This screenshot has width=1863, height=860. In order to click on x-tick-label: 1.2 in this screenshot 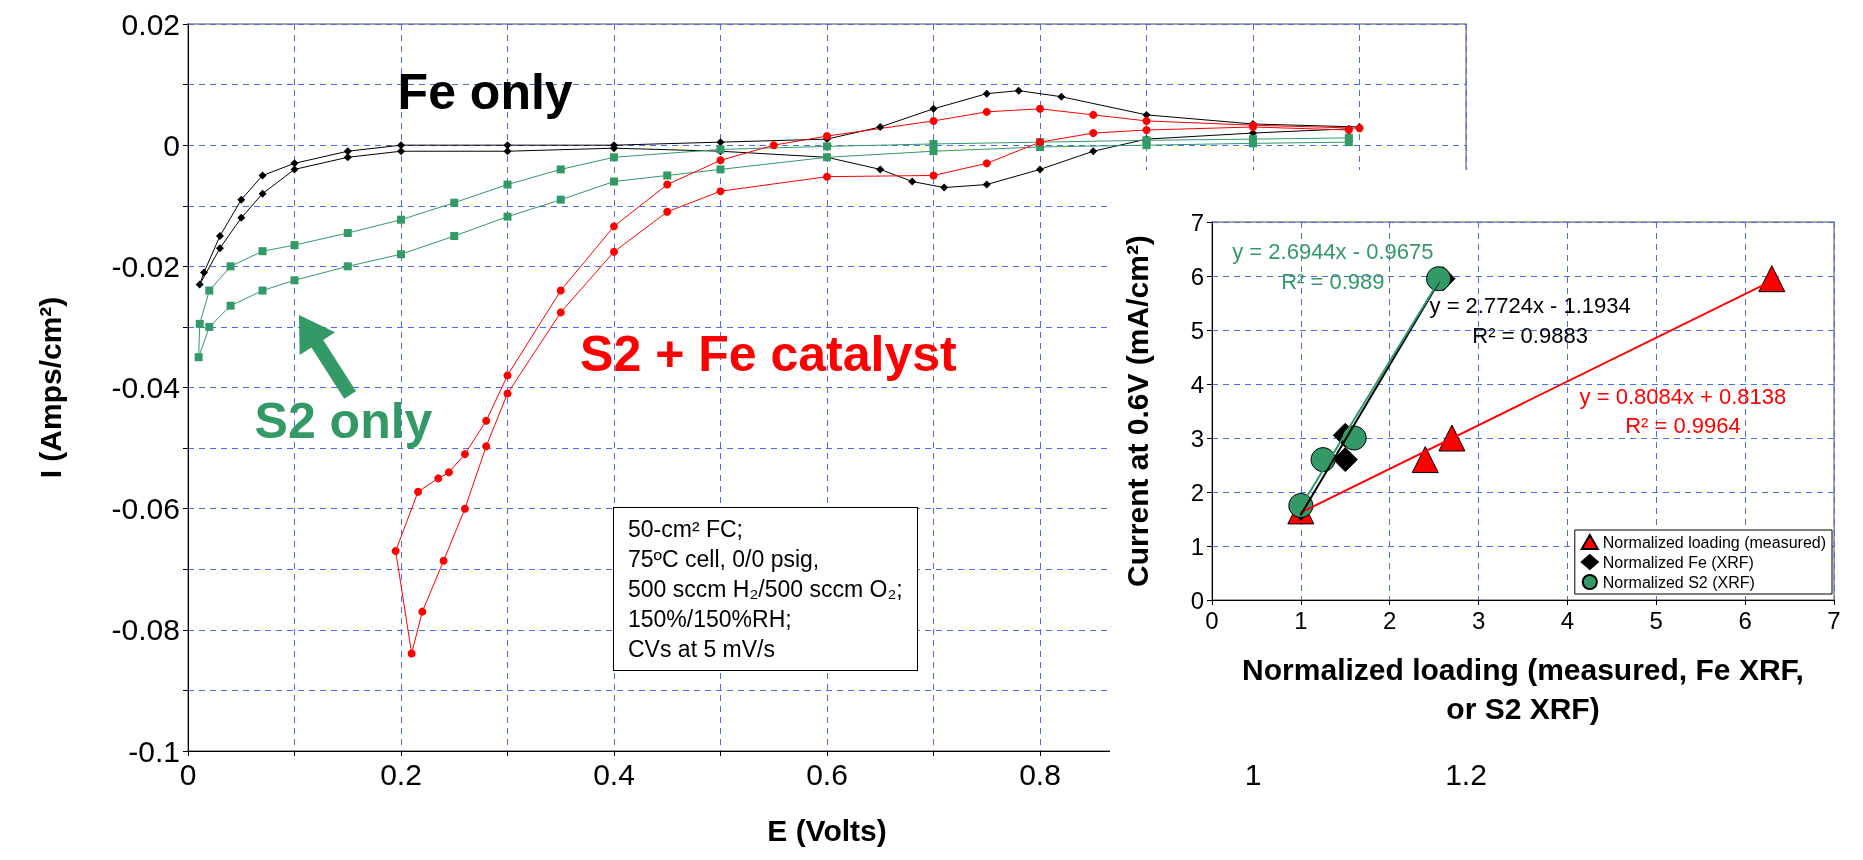, I will do `click(1466, 774)`.